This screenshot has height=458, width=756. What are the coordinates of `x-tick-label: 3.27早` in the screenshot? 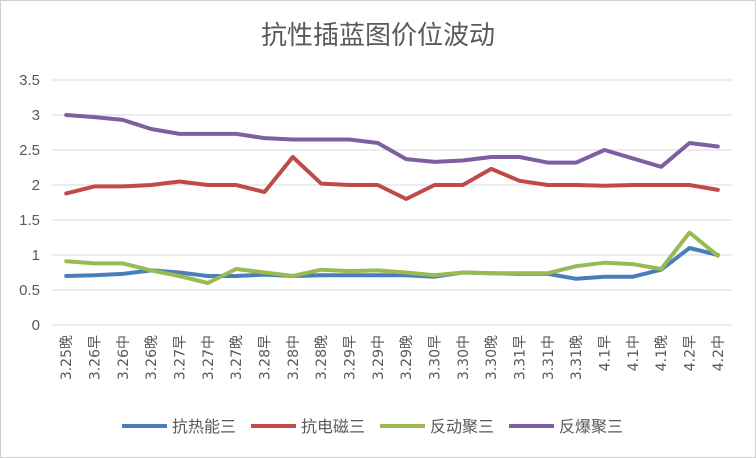 It's located at (181, 357).